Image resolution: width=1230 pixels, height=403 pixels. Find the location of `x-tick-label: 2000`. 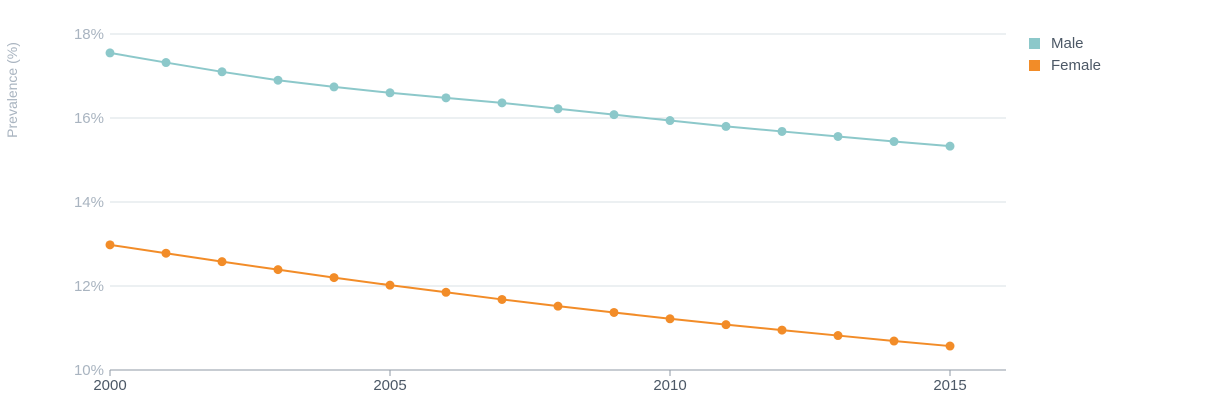

x-tick-label: 2000 is located at coordinates (109, 385).